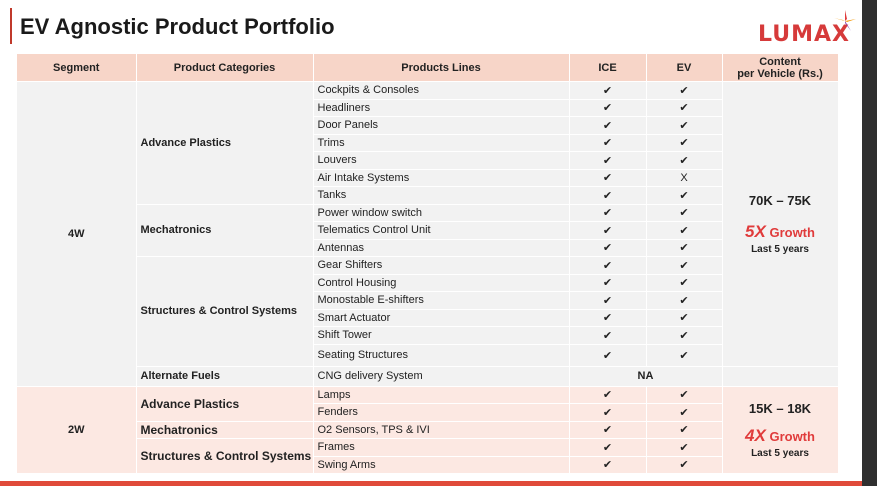 The height and width of the screenshot is (486, 877). What do you see at coordinates (441, 447) in the screenshot?
I see `product-line: Frames` at bounding box center [441, 447].